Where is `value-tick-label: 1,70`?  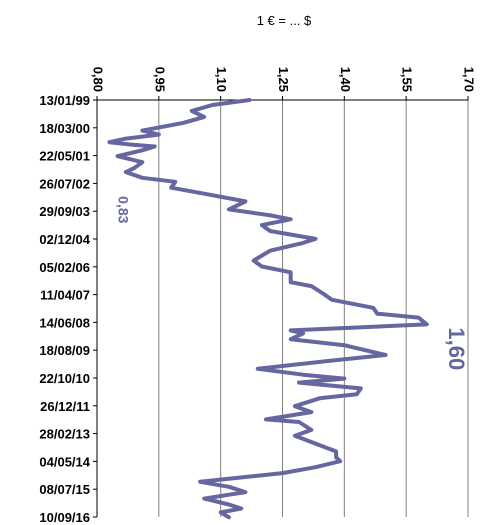
value-tick-label: 1,70 is located at coordinates (469, 79).